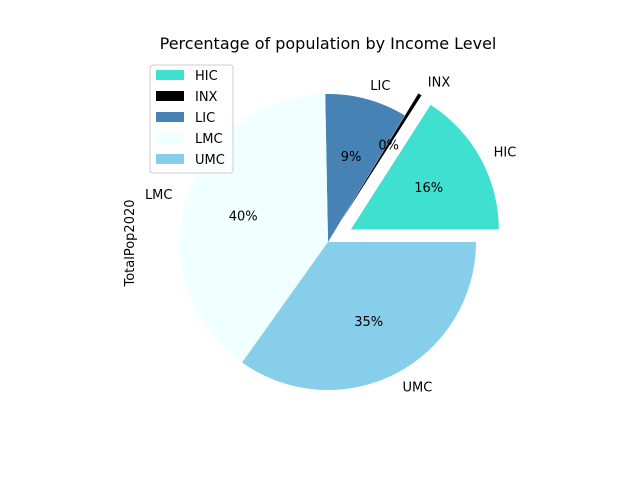 This screenshot has width=640, height=480. I want to click on slice-percent-lic: 9%, so click(351, 157).